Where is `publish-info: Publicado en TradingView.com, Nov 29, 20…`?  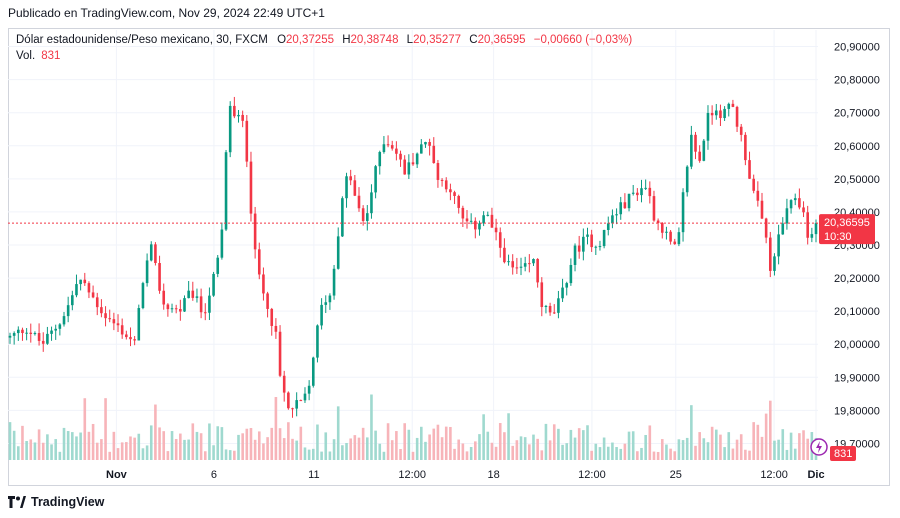 publish-info: Publicado en TradingView.com, Nov 29, 20… is located at coordinates (166, 13).